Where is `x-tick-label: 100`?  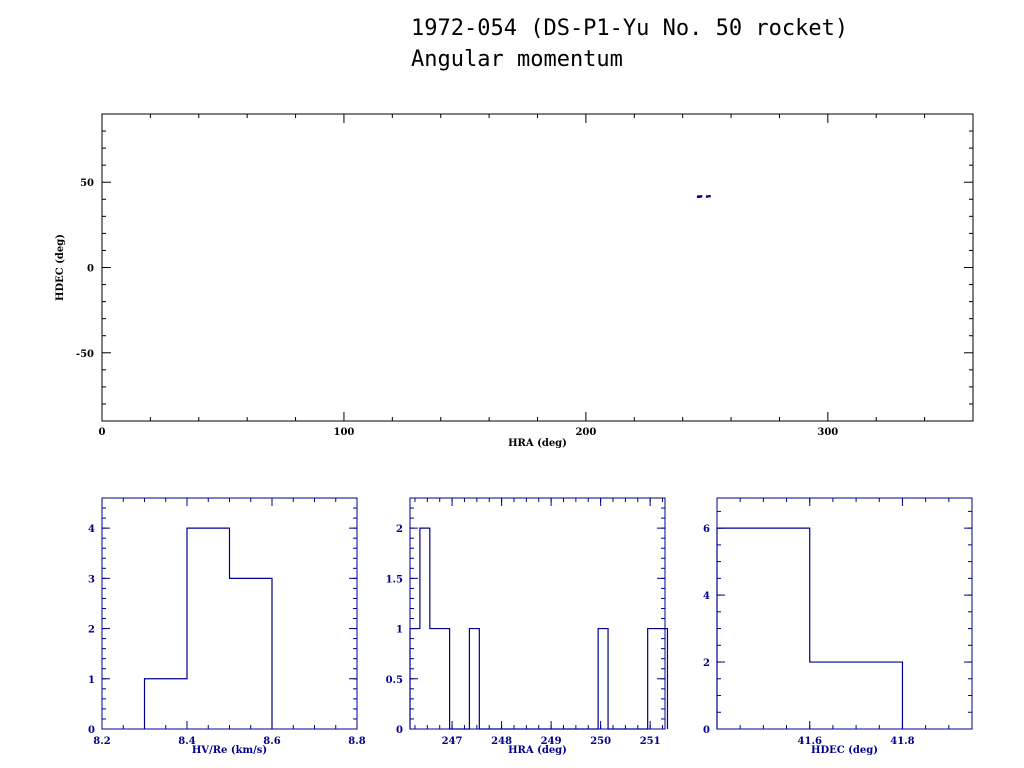
x-tick-label: 100 is located at coordinates (344, 432).